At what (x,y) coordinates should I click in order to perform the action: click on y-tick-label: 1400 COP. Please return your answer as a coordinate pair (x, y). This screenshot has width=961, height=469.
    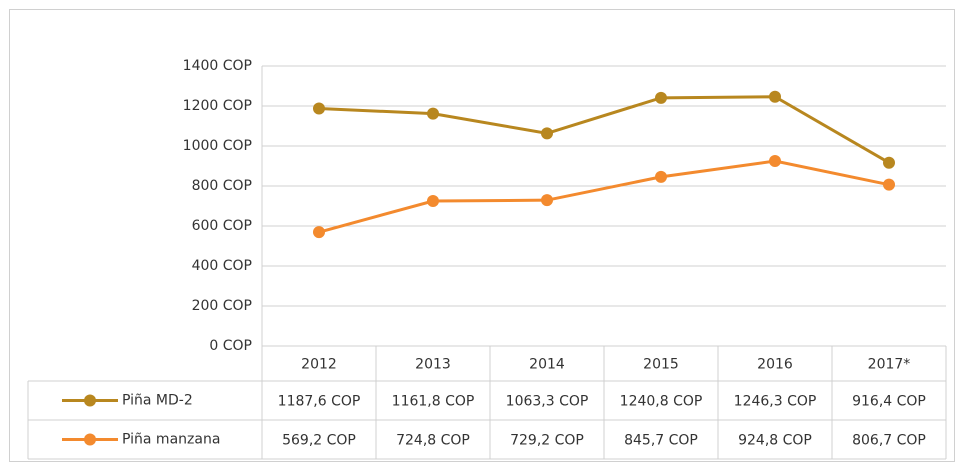
    Looking at the image, I should click on (217, 66).